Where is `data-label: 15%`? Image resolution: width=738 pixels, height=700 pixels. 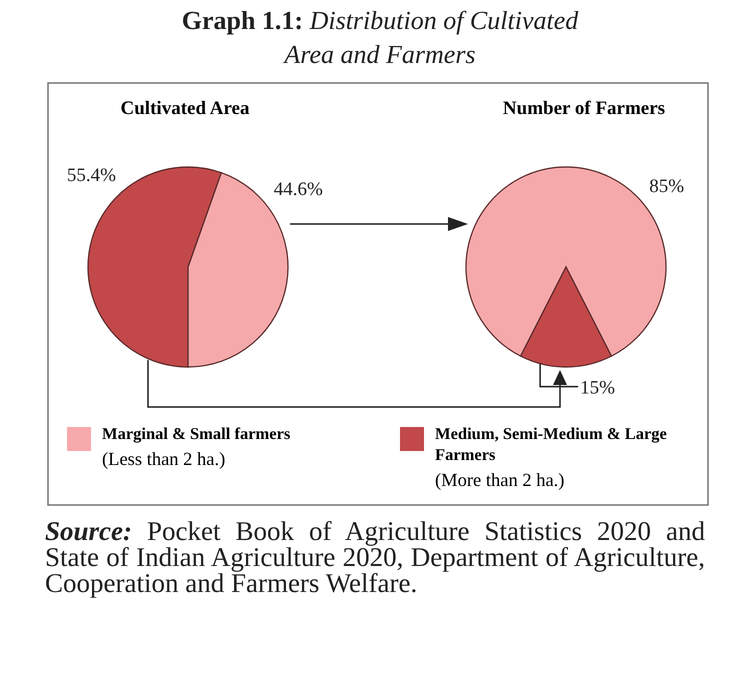 data-label: 15% is located at coordinates (598, 388).